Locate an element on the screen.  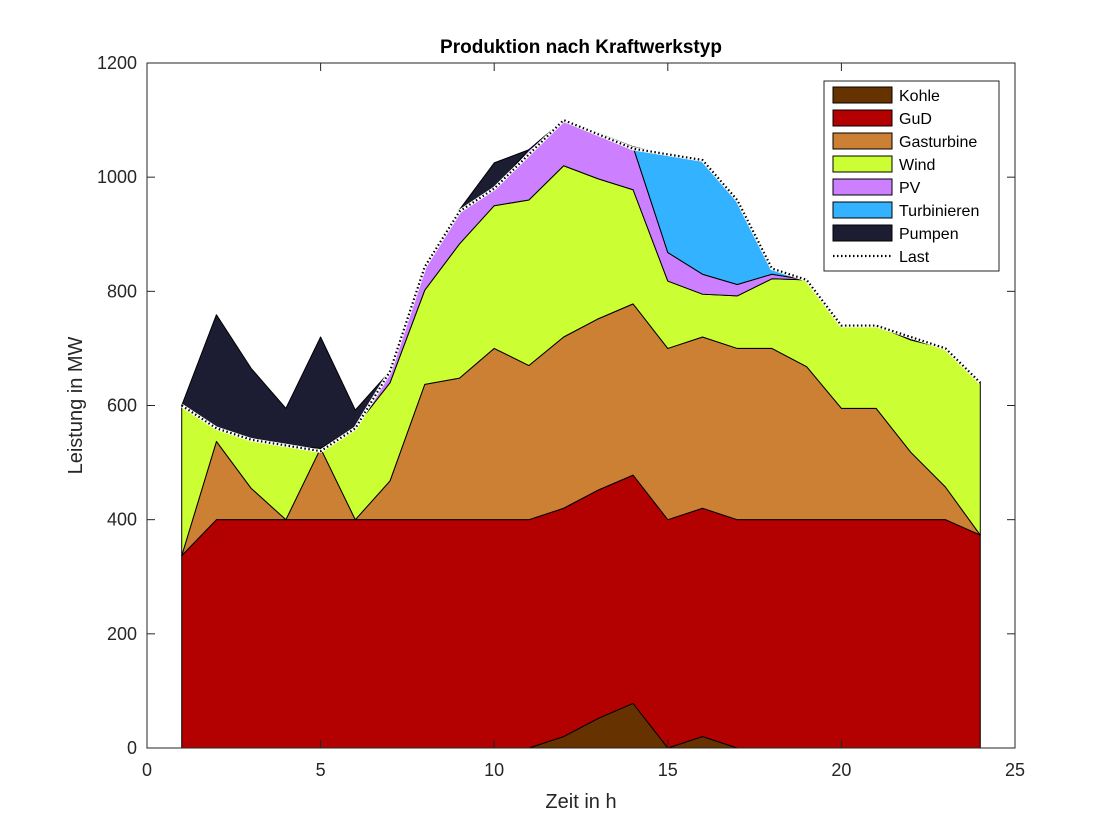
legend-swatch-pv is located at coordinates (862, 187).